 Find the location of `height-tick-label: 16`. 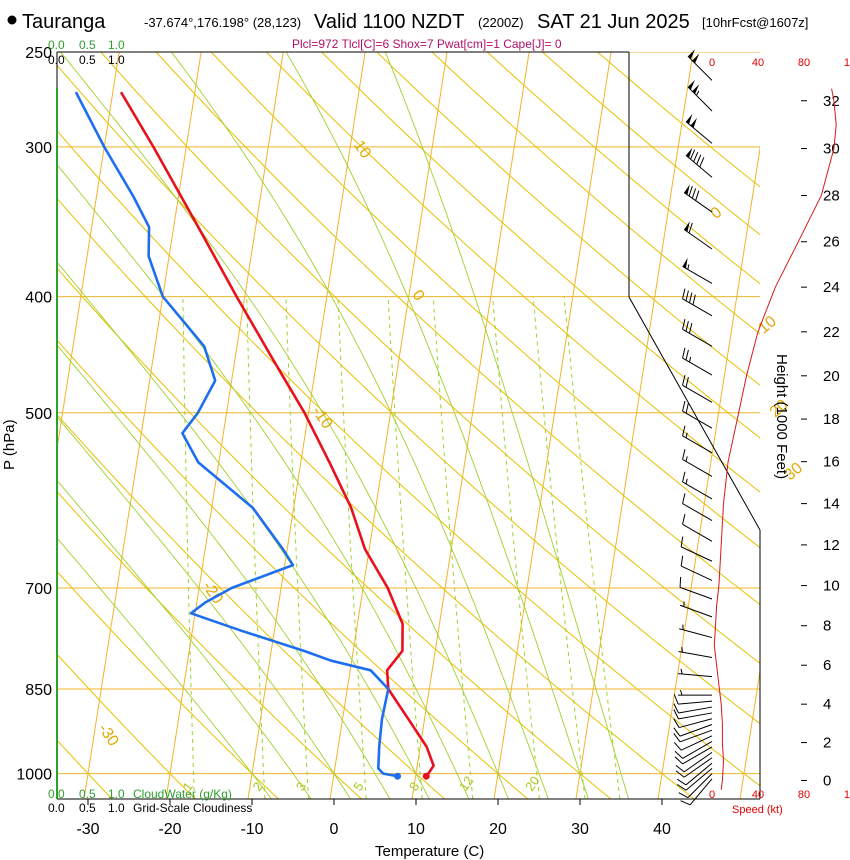

height-tick-label: 16 is located at coordinates (831, 462).